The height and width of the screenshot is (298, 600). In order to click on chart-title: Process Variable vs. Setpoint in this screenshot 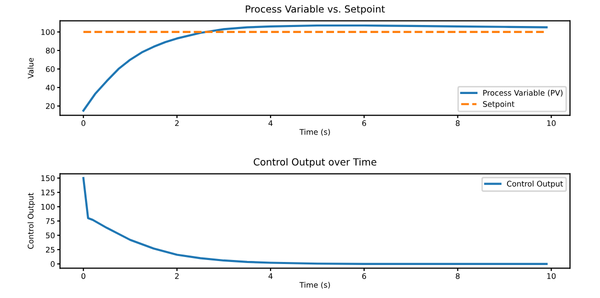, I will do `click(315, 10)`.